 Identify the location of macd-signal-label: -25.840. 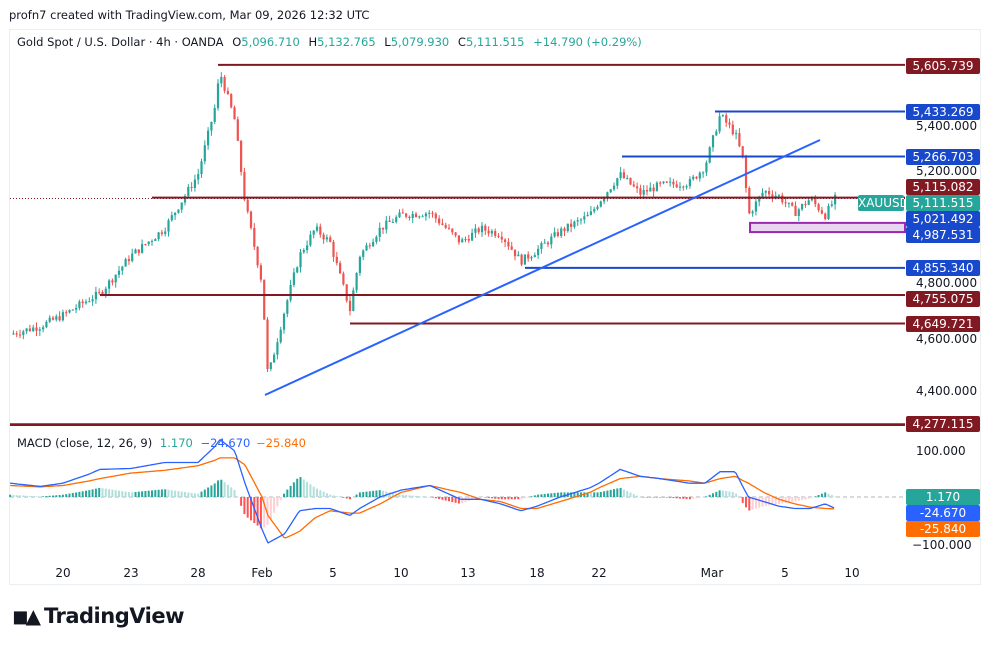
(943, 529).